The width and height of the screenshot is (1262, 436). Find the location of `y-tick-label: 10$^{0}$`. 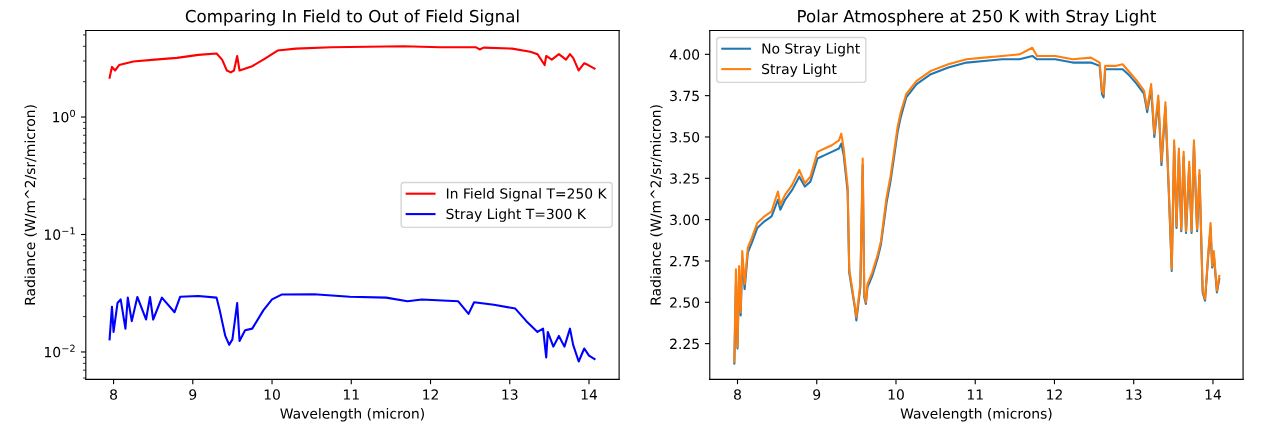

y-tick-label: 10$^{0}$ is located at coordinates (64, 116).